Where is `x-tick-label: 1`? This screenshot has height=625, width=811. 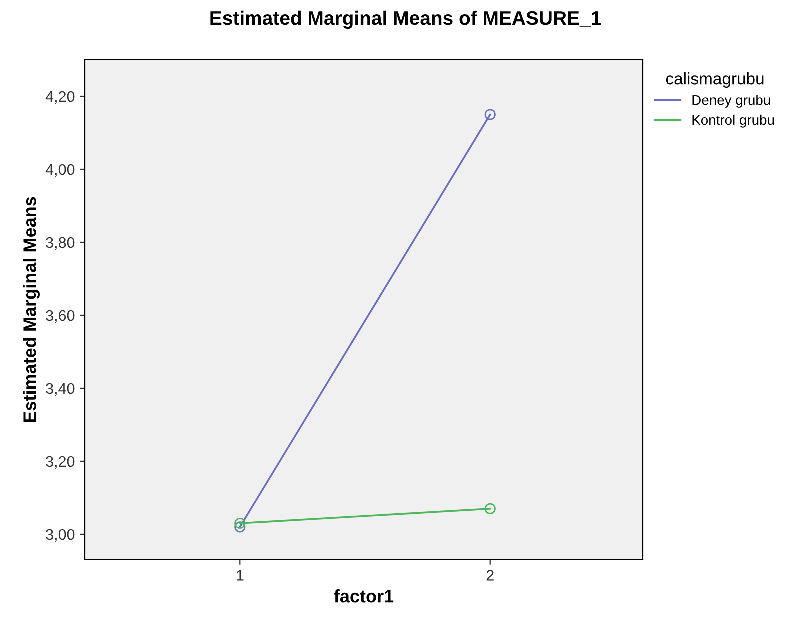 x-tick-label: 1 is located at coordinates (240, 575).